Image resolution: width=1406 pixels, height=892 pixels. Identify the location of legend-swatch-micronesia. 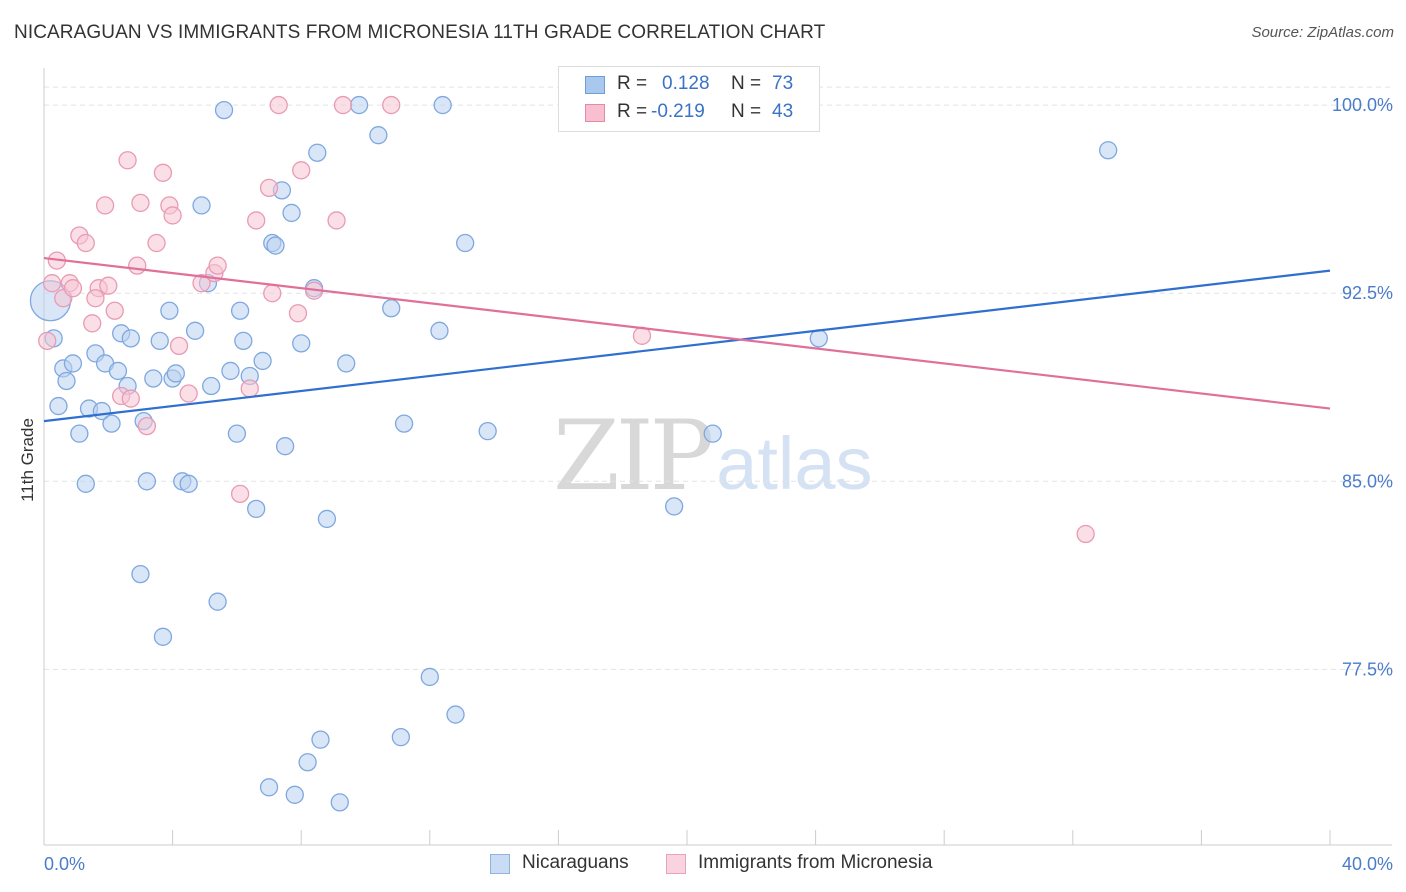
(676, 864).